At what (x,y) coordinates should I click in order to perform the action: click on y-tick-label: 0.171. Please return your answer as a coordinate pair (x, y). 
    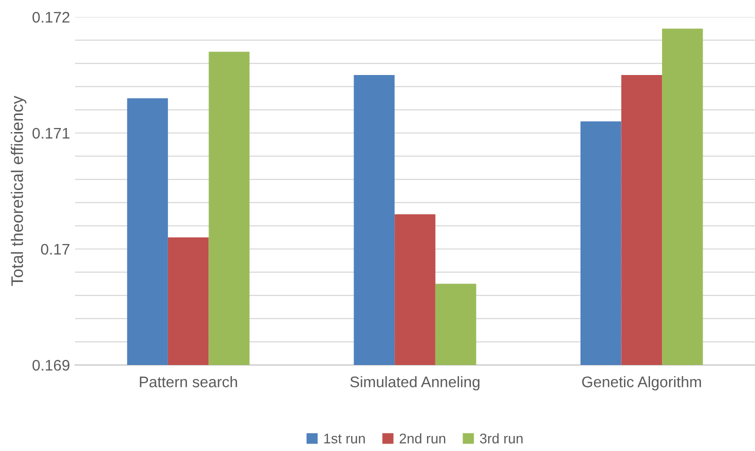
    Looking at the image, I should click on (51, 133).